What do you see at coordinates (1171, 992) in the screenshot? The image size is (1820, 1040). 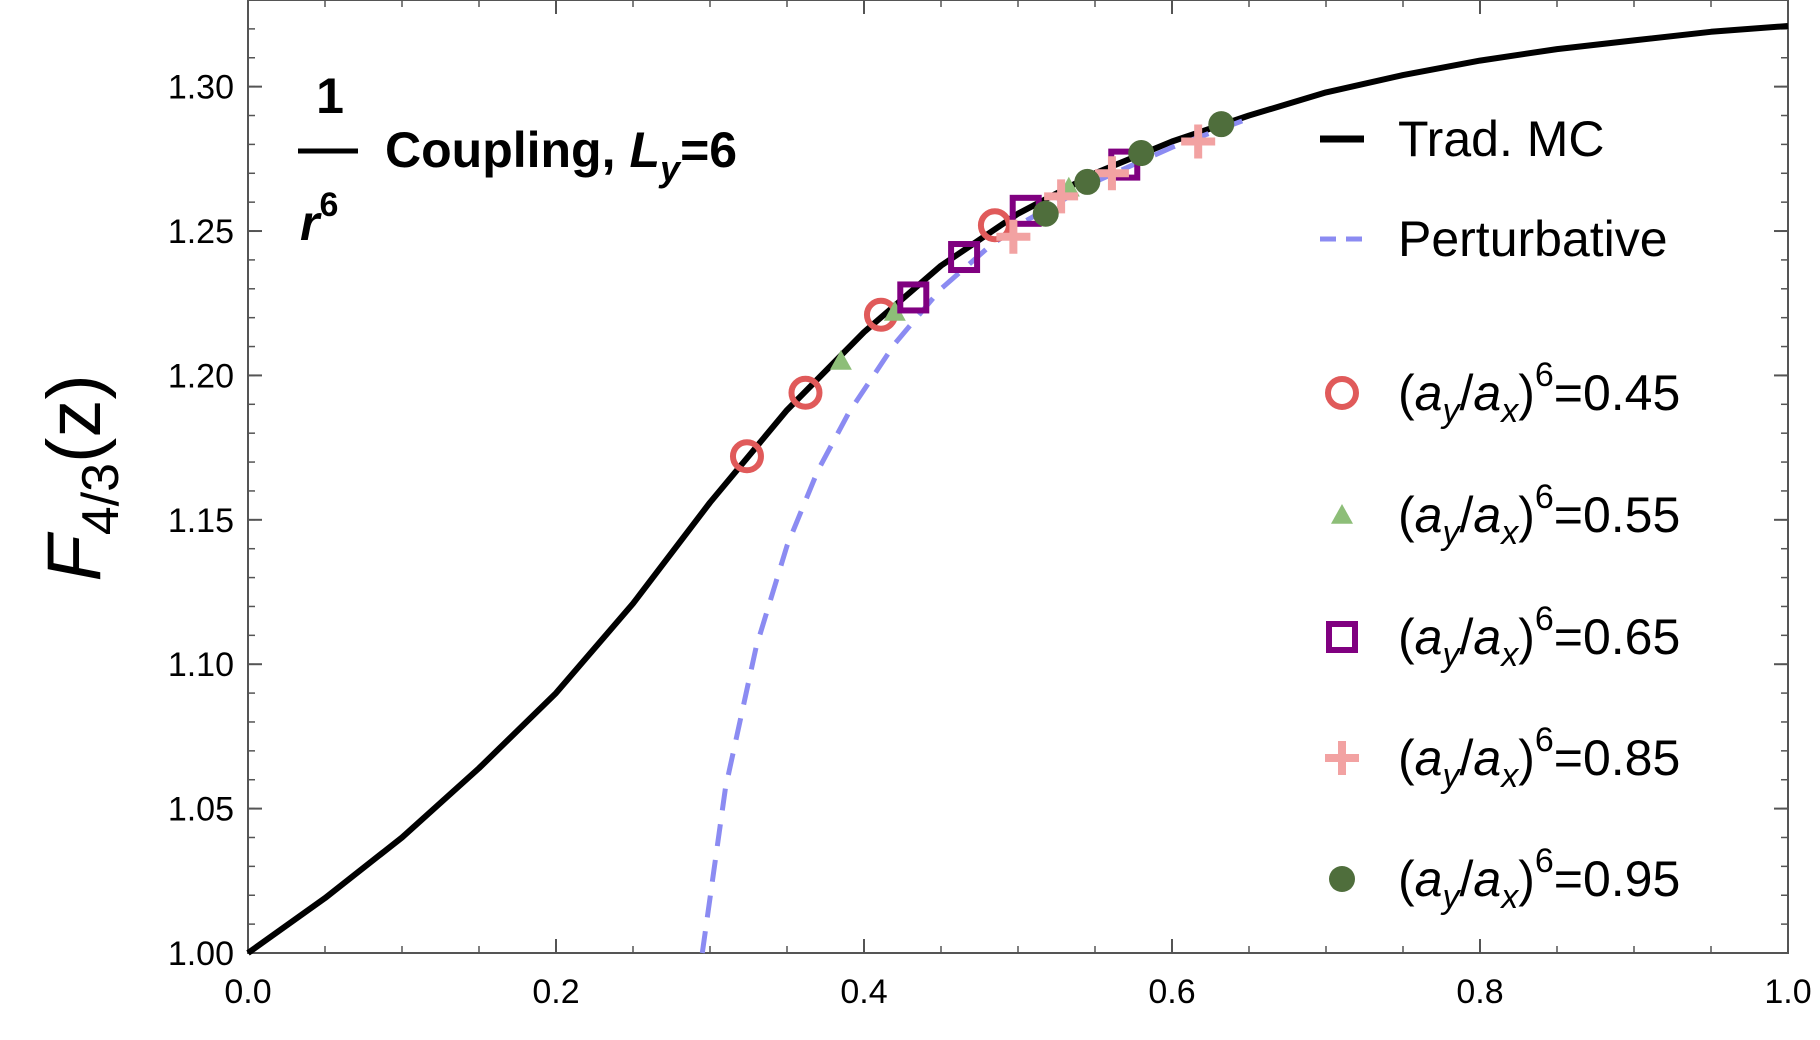 I see `x-tick-label: 0.6` at bounding box center [1171, 992].